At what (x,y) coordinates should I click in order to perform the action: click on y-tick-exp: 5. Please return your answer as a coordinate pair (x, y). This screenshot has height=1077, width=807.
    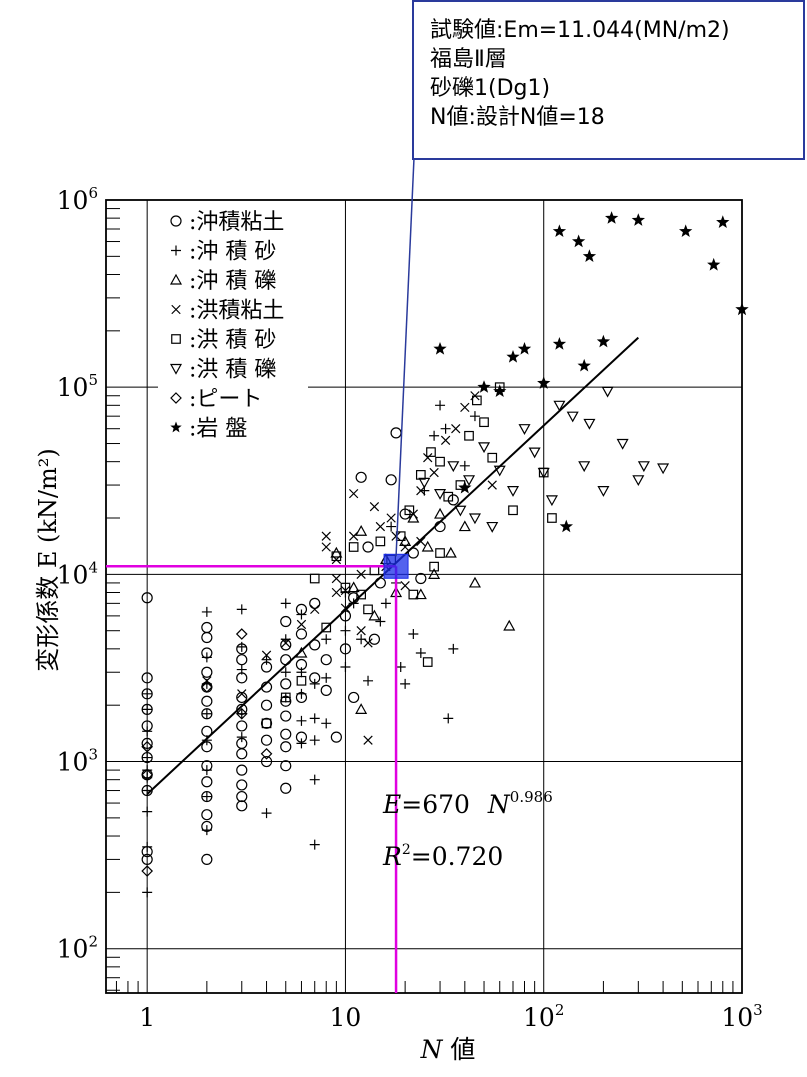
    Looking at the image, I should click on (93, 380).